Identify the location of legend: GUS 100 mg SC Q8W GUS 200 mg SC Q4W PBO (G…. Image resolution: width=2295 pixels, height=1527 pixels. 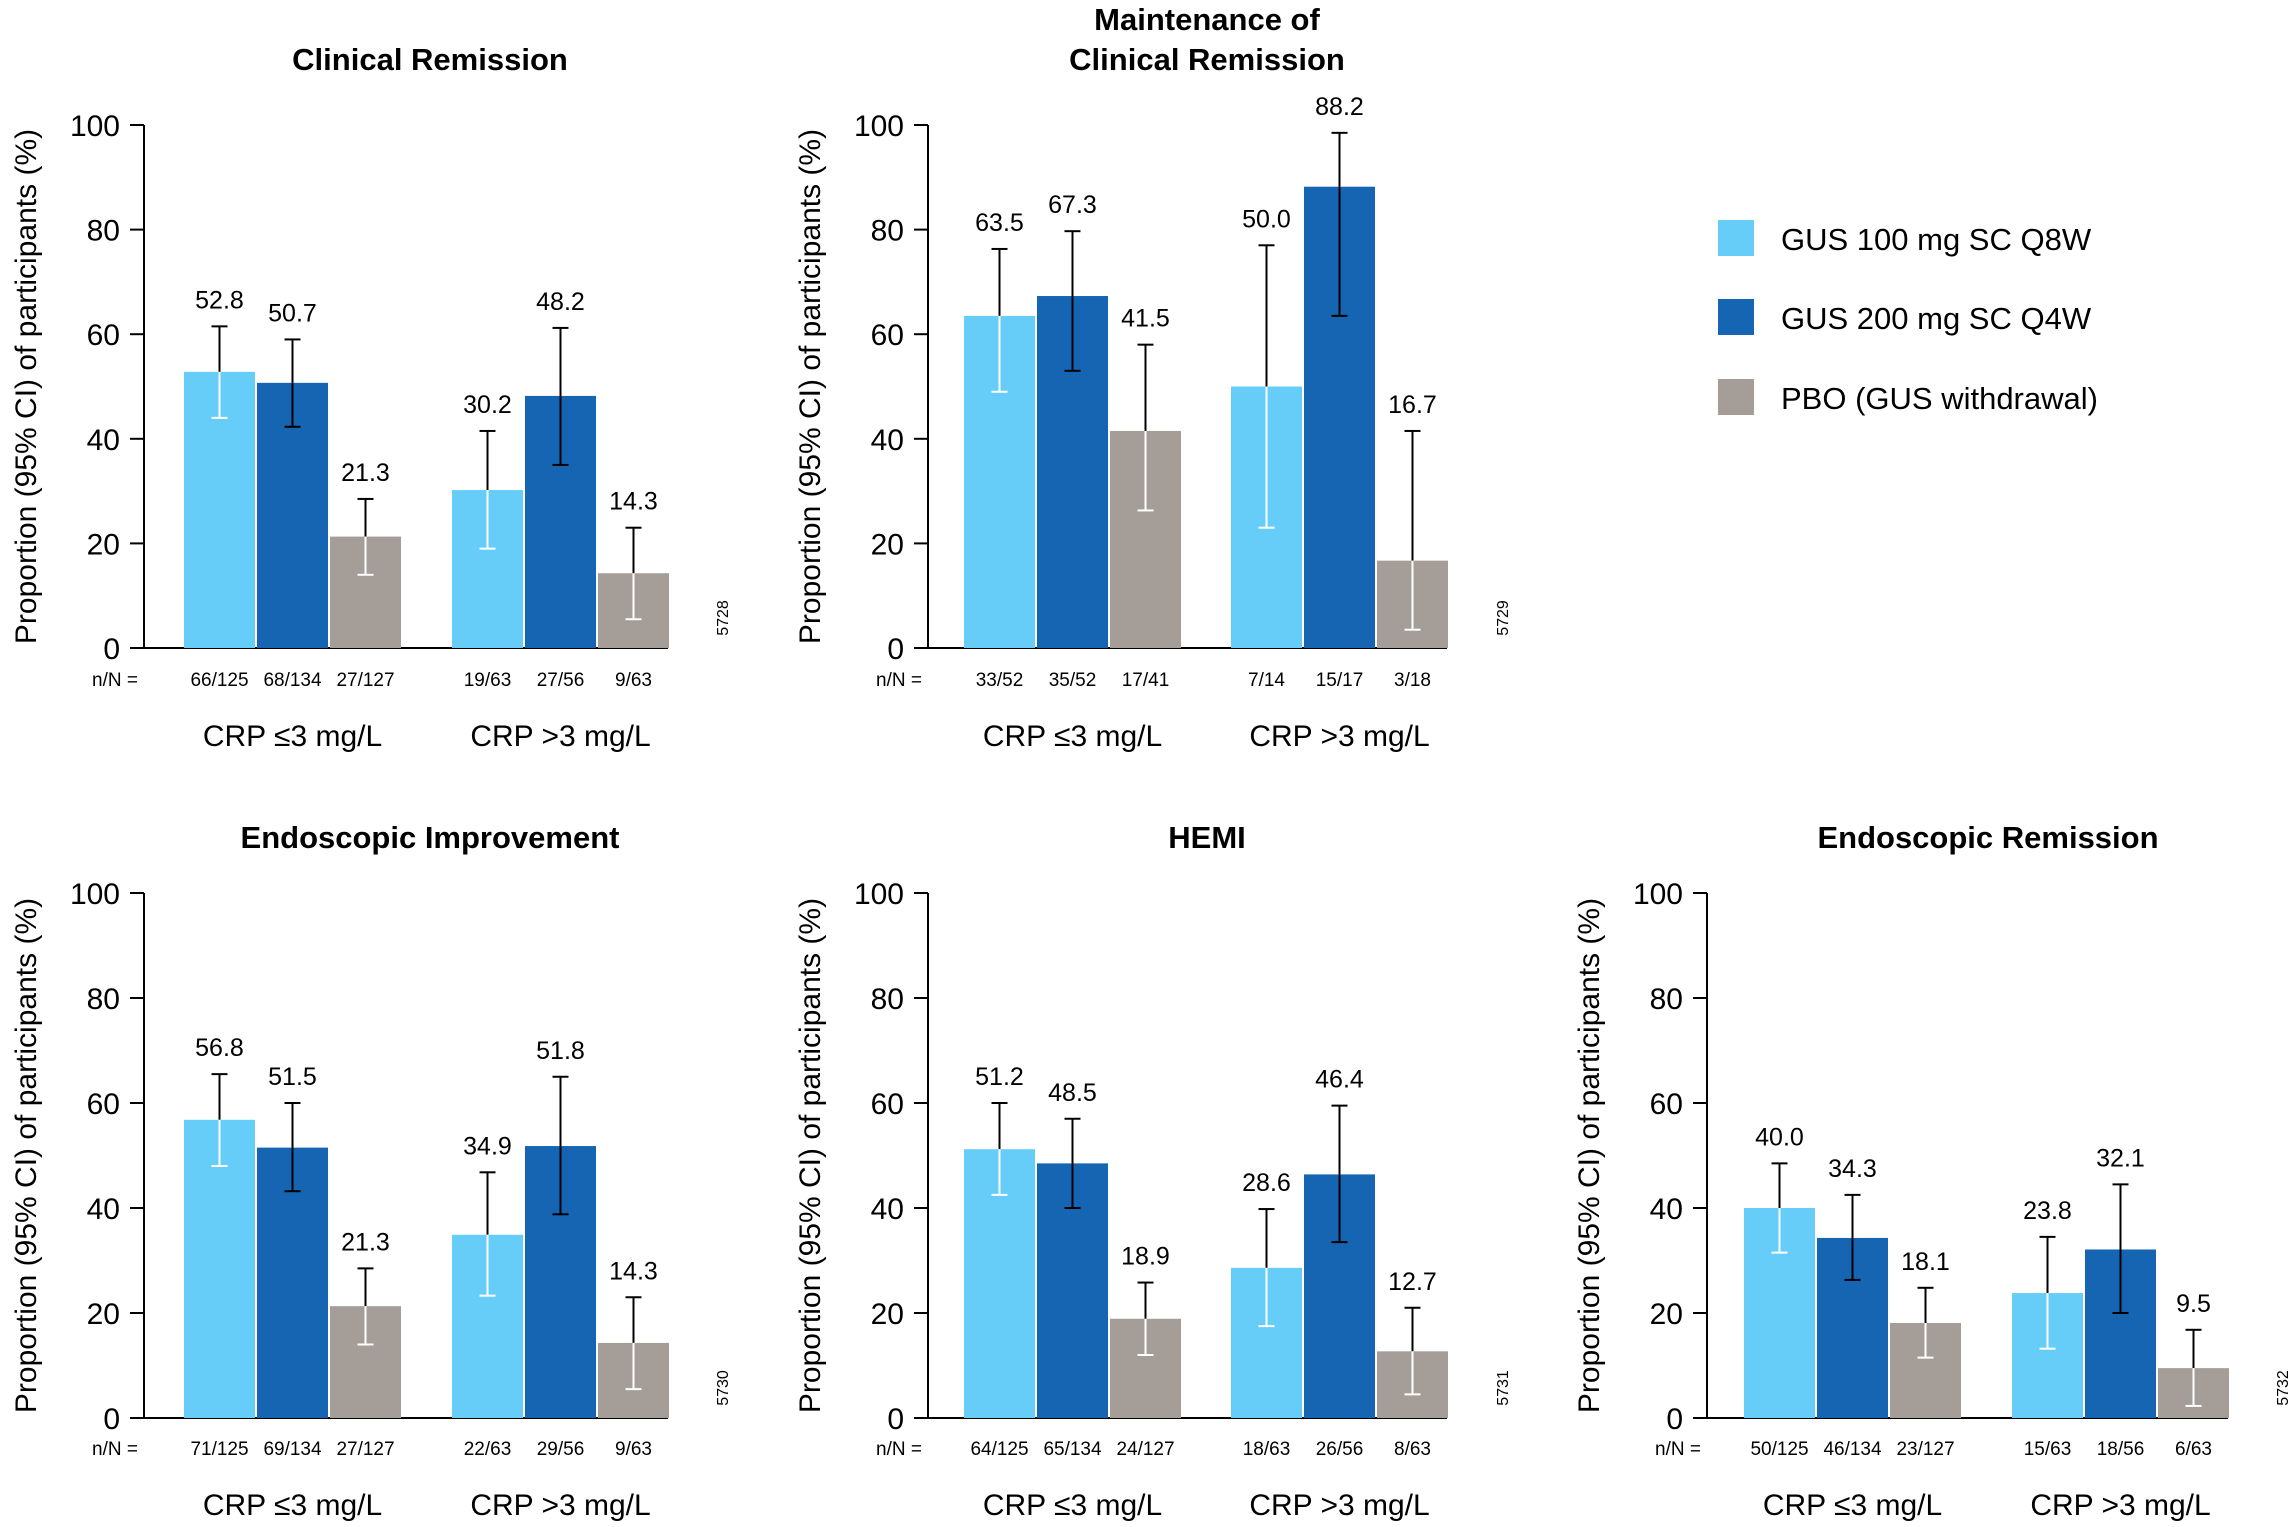
(1908, 318).